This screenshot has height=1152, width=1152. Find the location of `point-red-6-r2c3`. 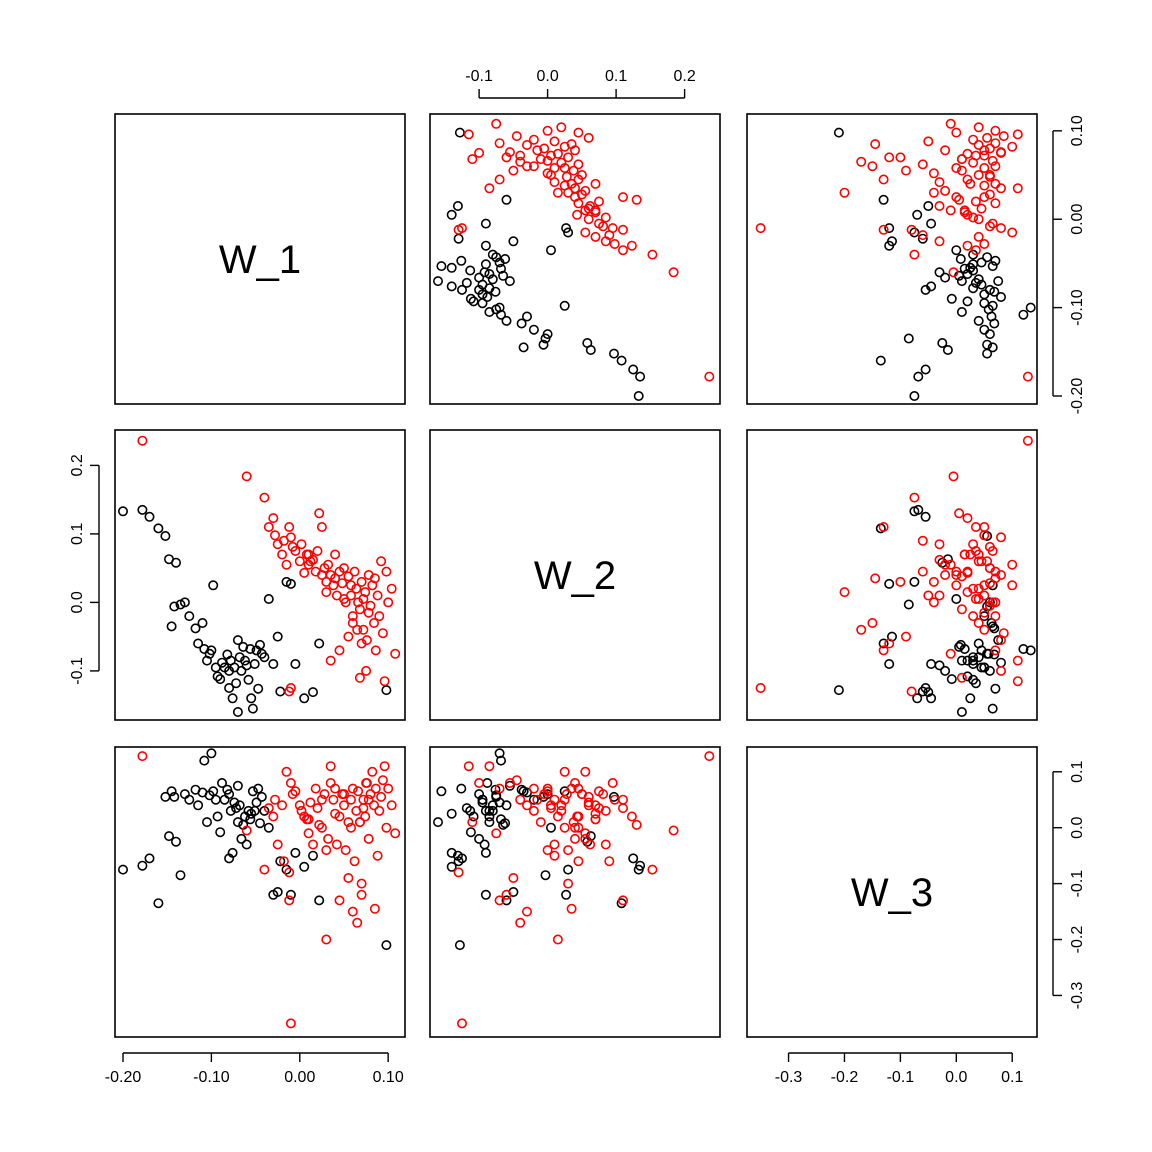

point-red-6-r2c3 is located at coordinates (939, 544).